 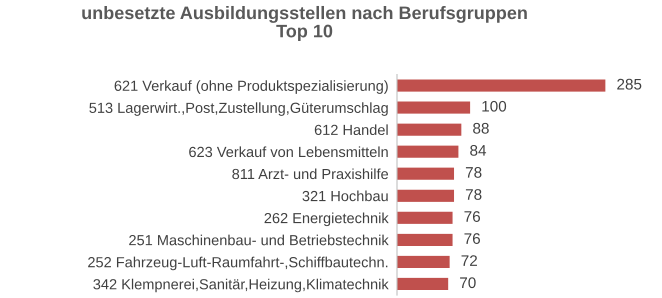 I want to click on data-label: 72, so click(x=469, y=260).